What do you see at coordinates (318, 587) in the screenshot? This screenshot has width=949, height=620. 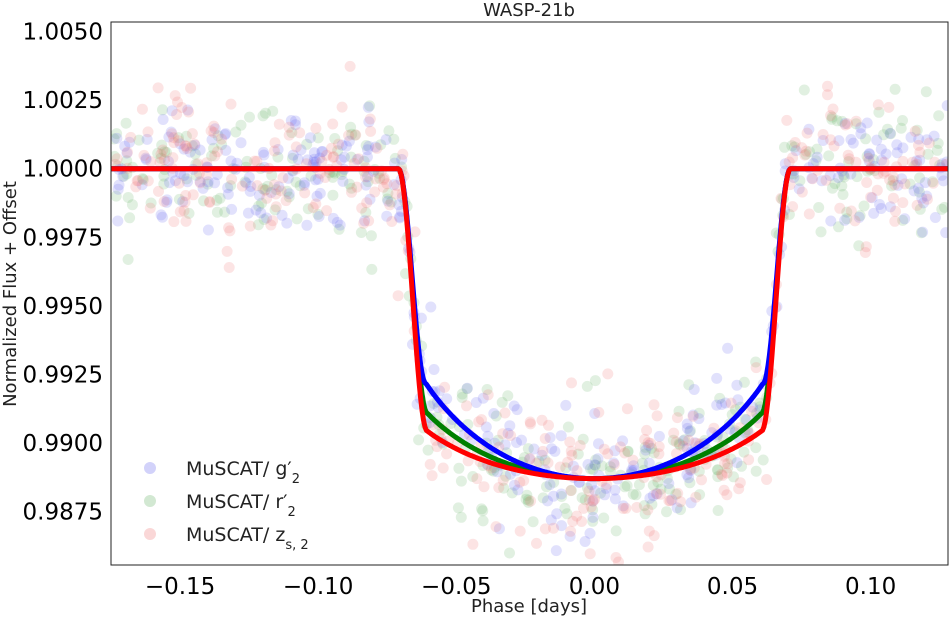 I see `x-tick-label: −0.10` at bounding box center [318, 587].